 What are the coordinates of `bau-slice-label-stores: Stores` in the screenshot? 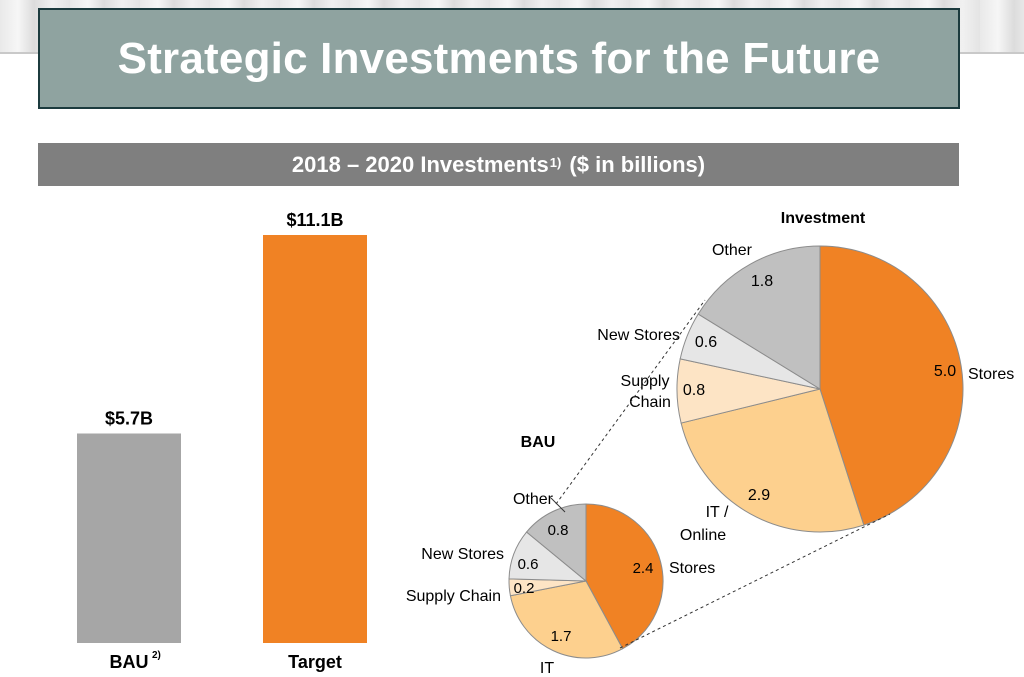 It's located at (692, 568).